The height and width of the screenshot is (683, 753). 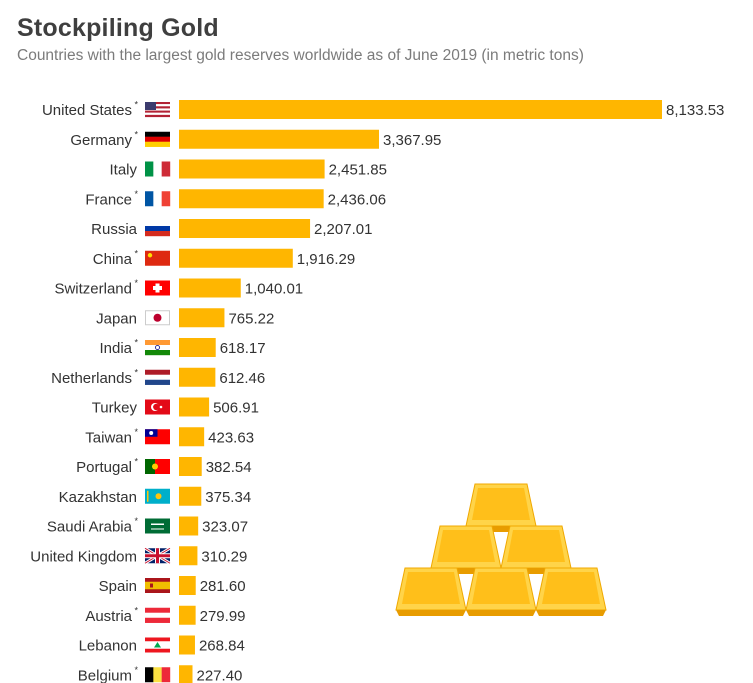 I want to click on value-label: 423.63, so click(x=231, y=437).